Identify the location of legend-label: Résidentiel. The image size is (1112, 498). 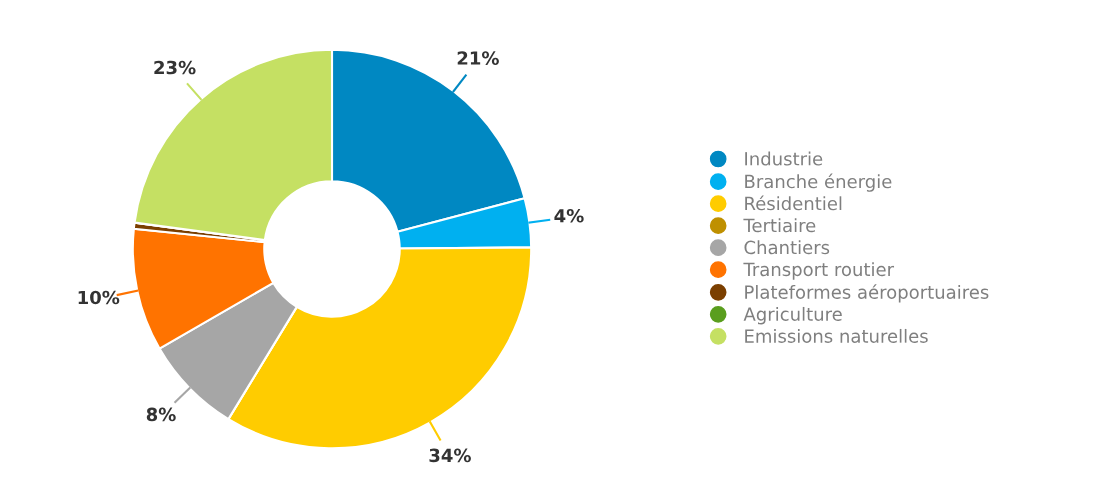
(793, 203).